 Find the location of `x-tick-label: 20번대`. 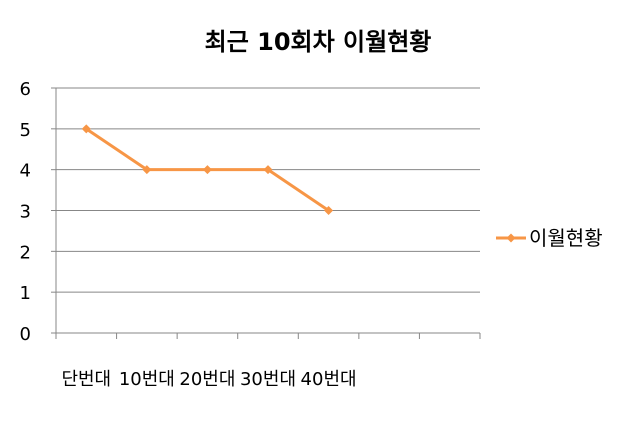

x-tick-label: 20번대 is located at coordinates (207, 379).